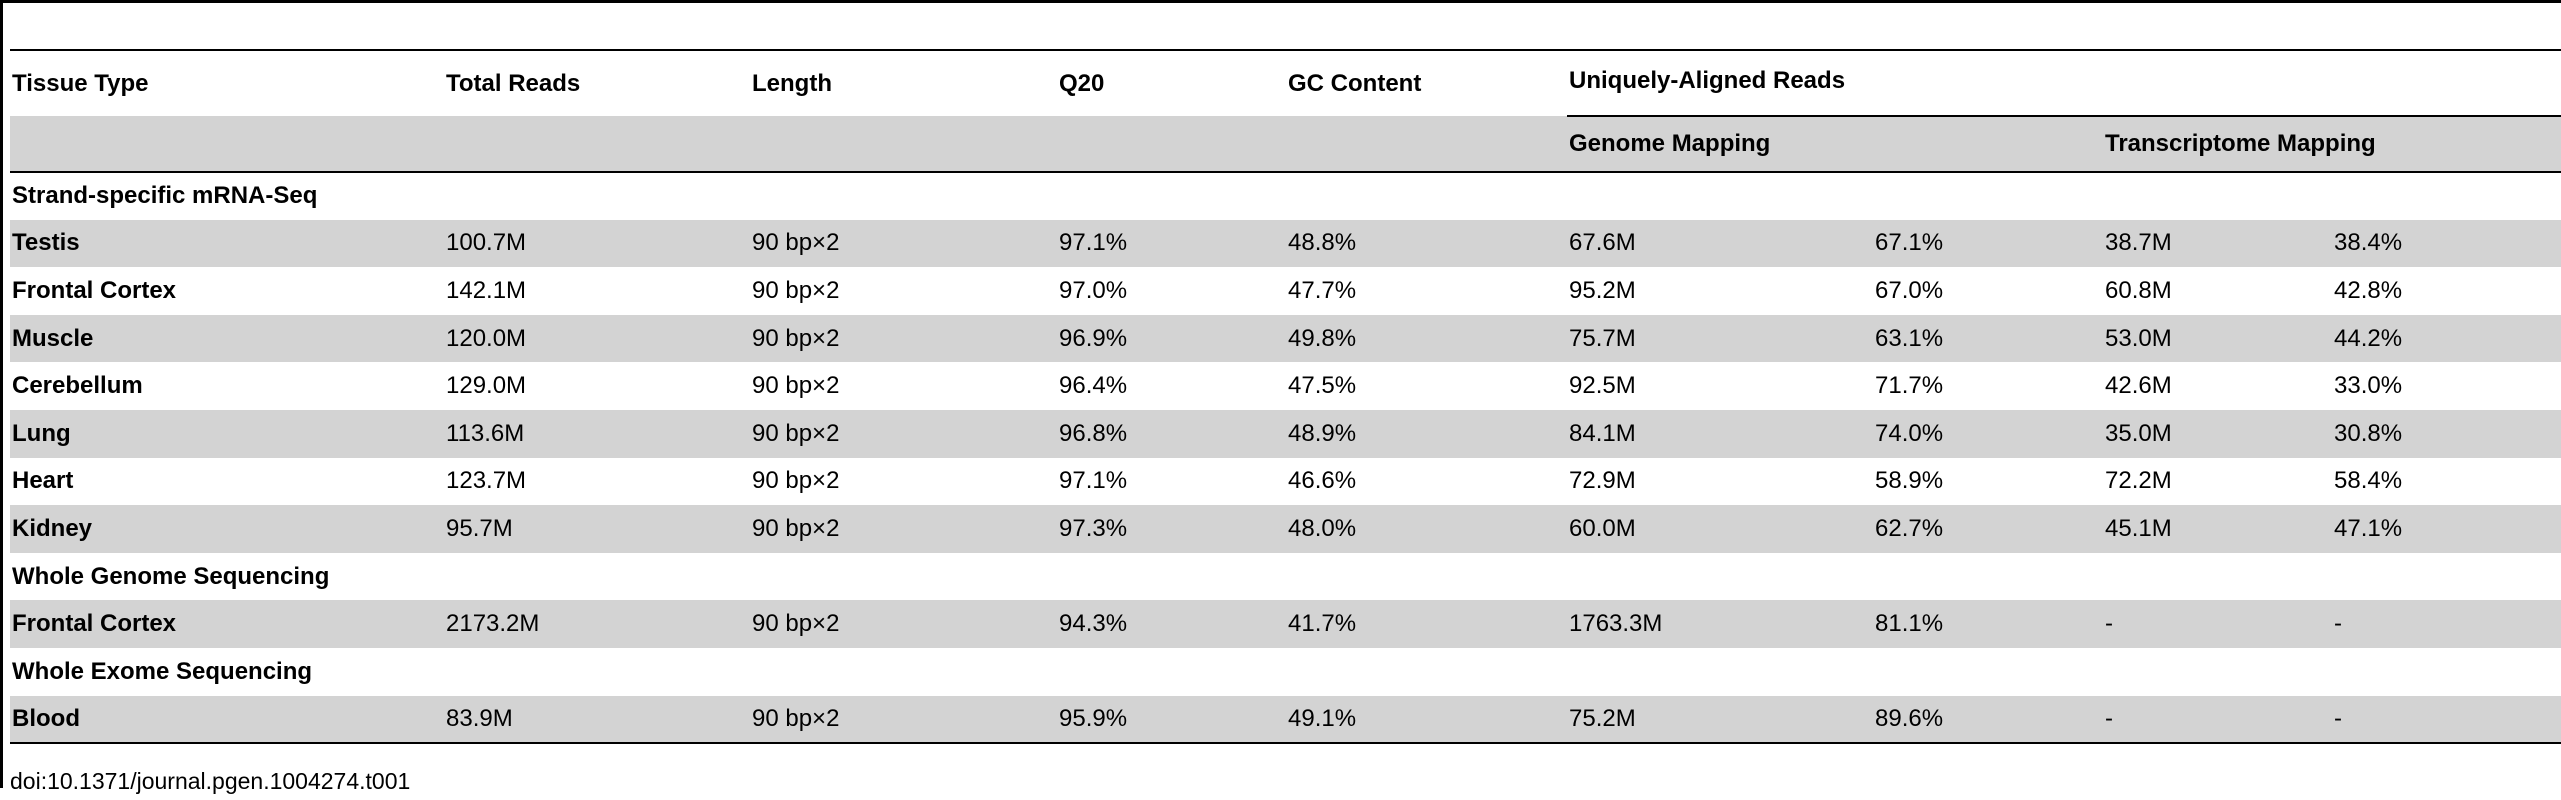 The width and height of the screenshot is (2561, 800). Describe the element at coordinates (1093, 290) in the screenshot. I see `cell-q20: 97.0%` at that location.